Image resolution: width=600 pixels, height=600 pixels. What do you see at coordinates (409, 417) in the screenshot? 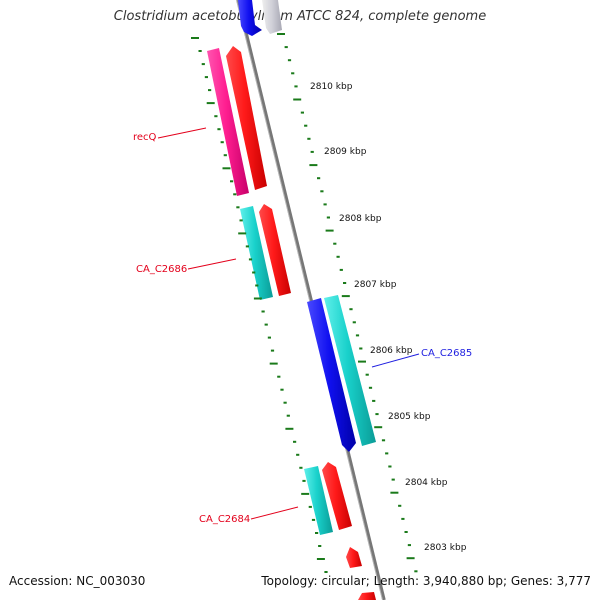
I see `scale-label-2805: 2805 kbp` at bounding box center [409, 417].